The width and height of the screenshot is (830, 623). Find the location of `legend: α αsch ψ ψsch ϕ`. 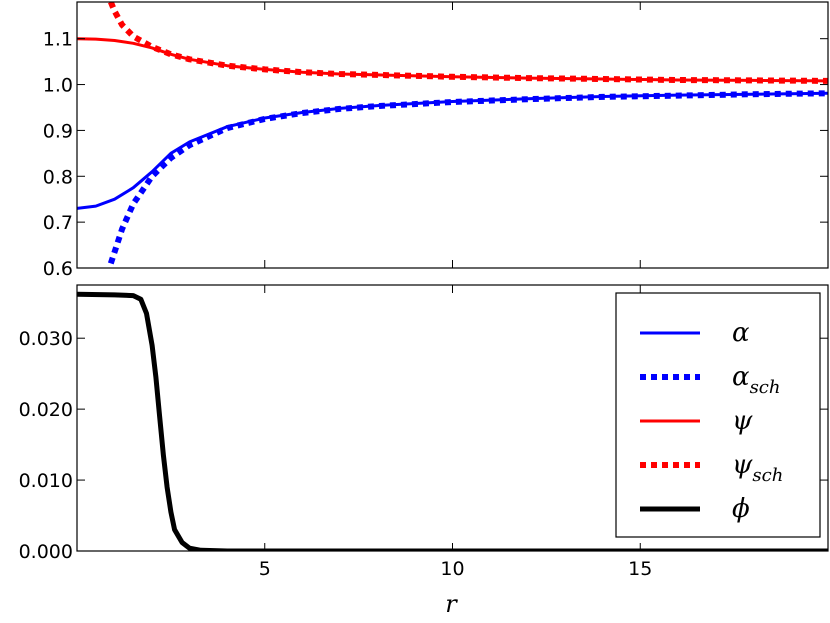

legend: α αsch ψ ψsch ϕ is located at coordinates (718, 415).